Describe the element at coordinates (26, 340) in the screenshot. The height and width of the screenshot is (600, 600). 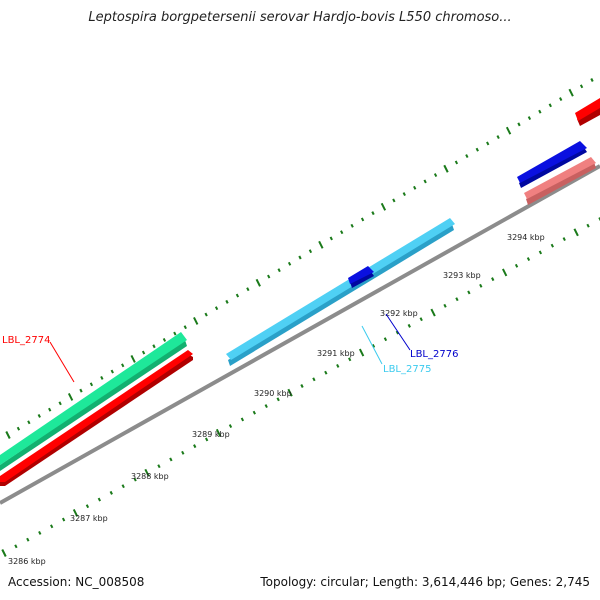
I see `gene-label: LBL_2774` at that location.